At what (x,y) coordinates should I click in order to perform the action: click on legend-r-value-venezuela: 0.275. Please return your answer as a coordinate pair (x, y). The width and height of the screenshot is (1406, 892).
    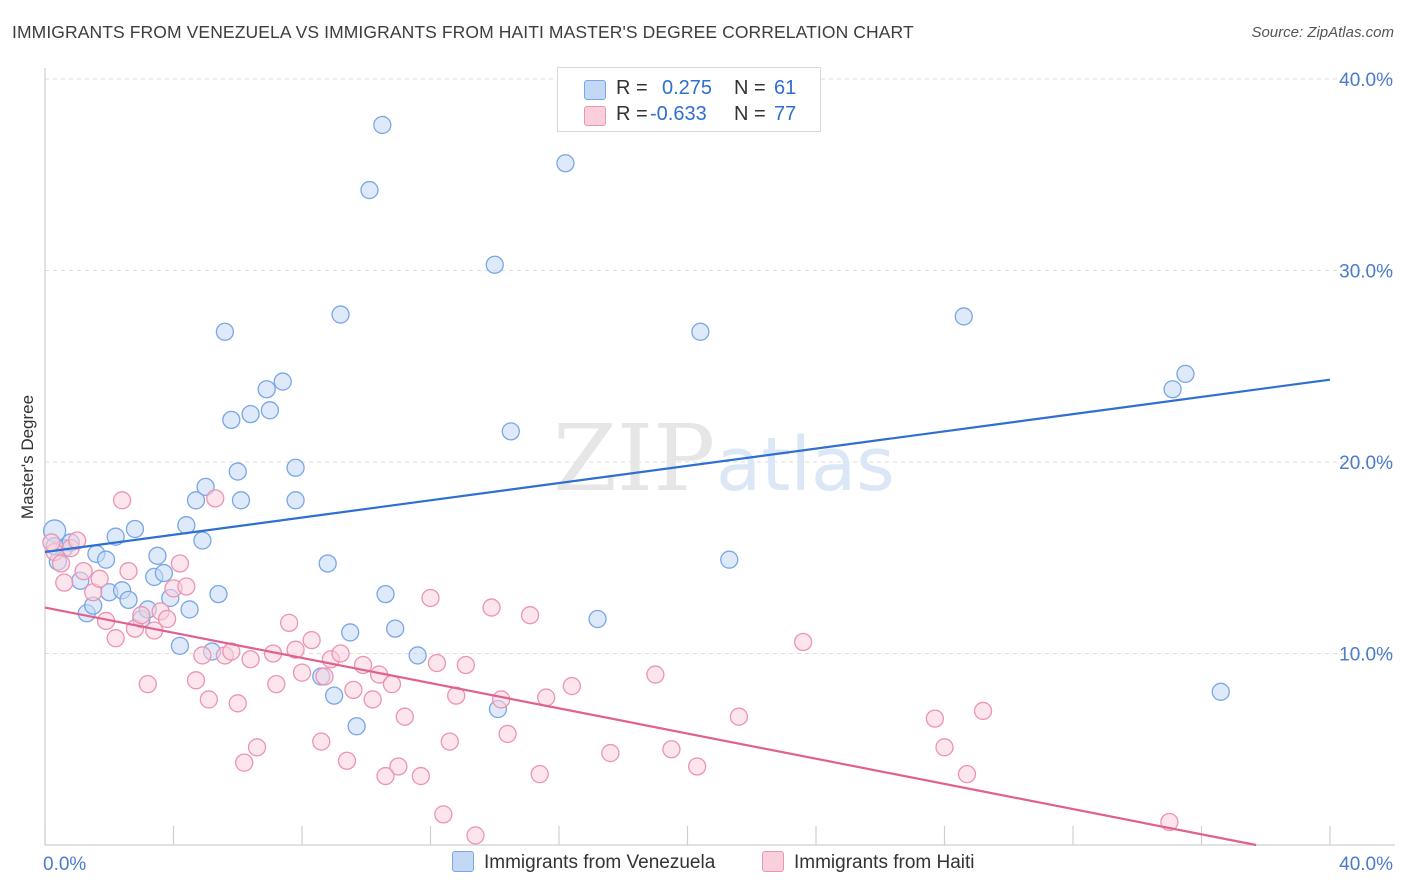
    Looking at the image, I should click on (687, 88).